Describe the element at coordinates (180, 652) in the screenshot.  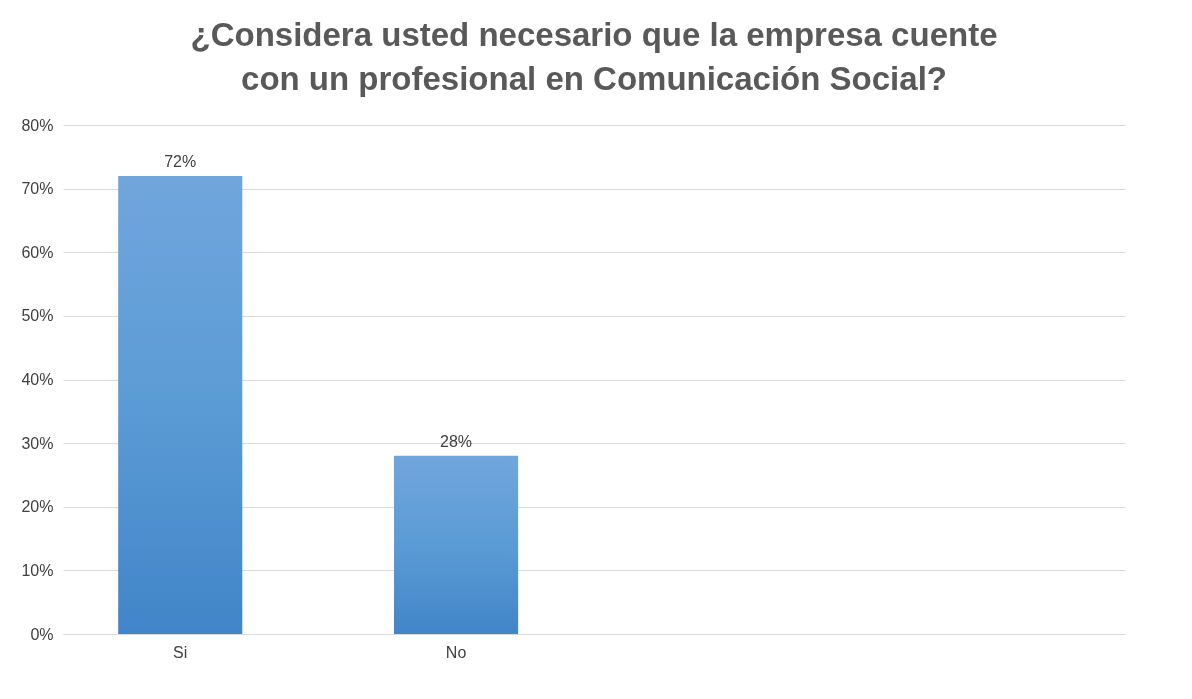
I see `x-tick-label: Si` at that location.